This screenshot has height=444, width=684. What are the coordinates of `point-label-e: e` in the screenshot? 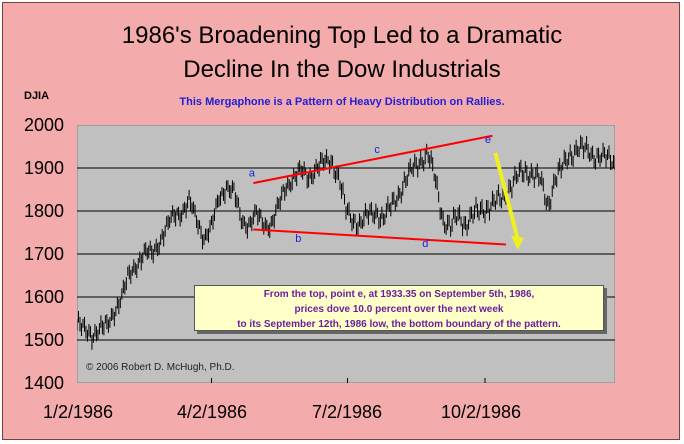 It's located at (488, 140).